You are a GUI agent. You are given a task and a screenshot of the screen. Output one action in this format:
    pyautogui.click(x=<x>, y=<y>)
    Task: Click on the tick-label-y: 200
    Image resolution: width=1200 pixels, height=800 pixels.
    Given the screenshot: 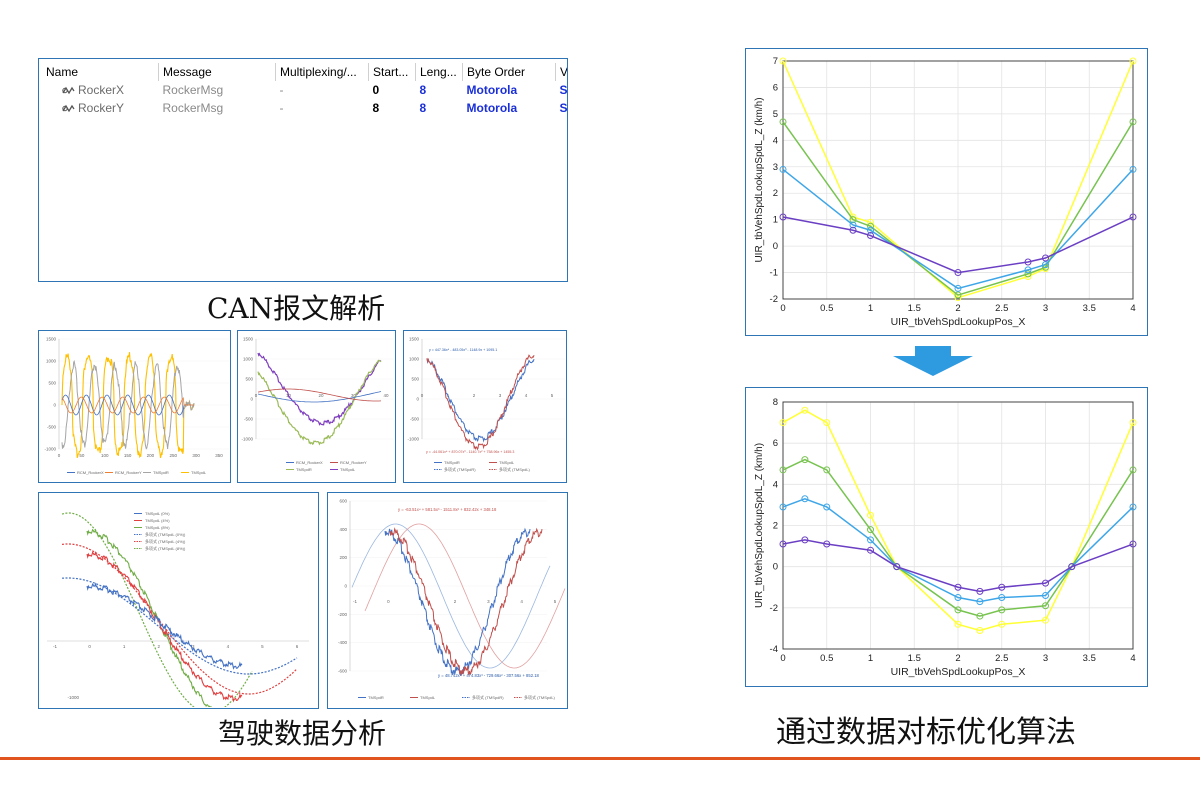 What is the action you would take?
    pyautogui.click(x=343, y=557)
    